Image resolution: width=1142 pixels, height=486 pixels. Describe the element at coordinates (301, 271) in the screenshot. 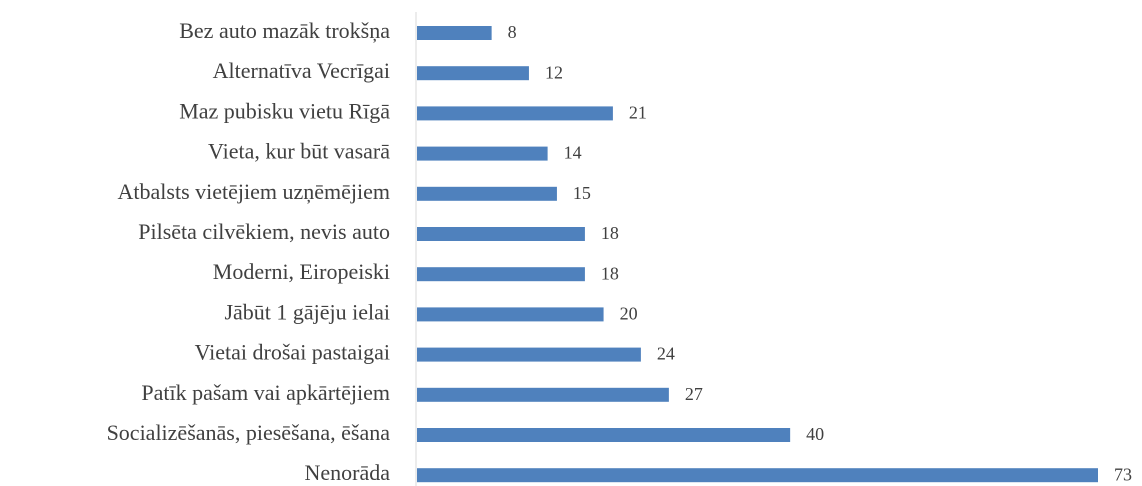

I see `category-label: Moderni, Eiropeiski` at that location.